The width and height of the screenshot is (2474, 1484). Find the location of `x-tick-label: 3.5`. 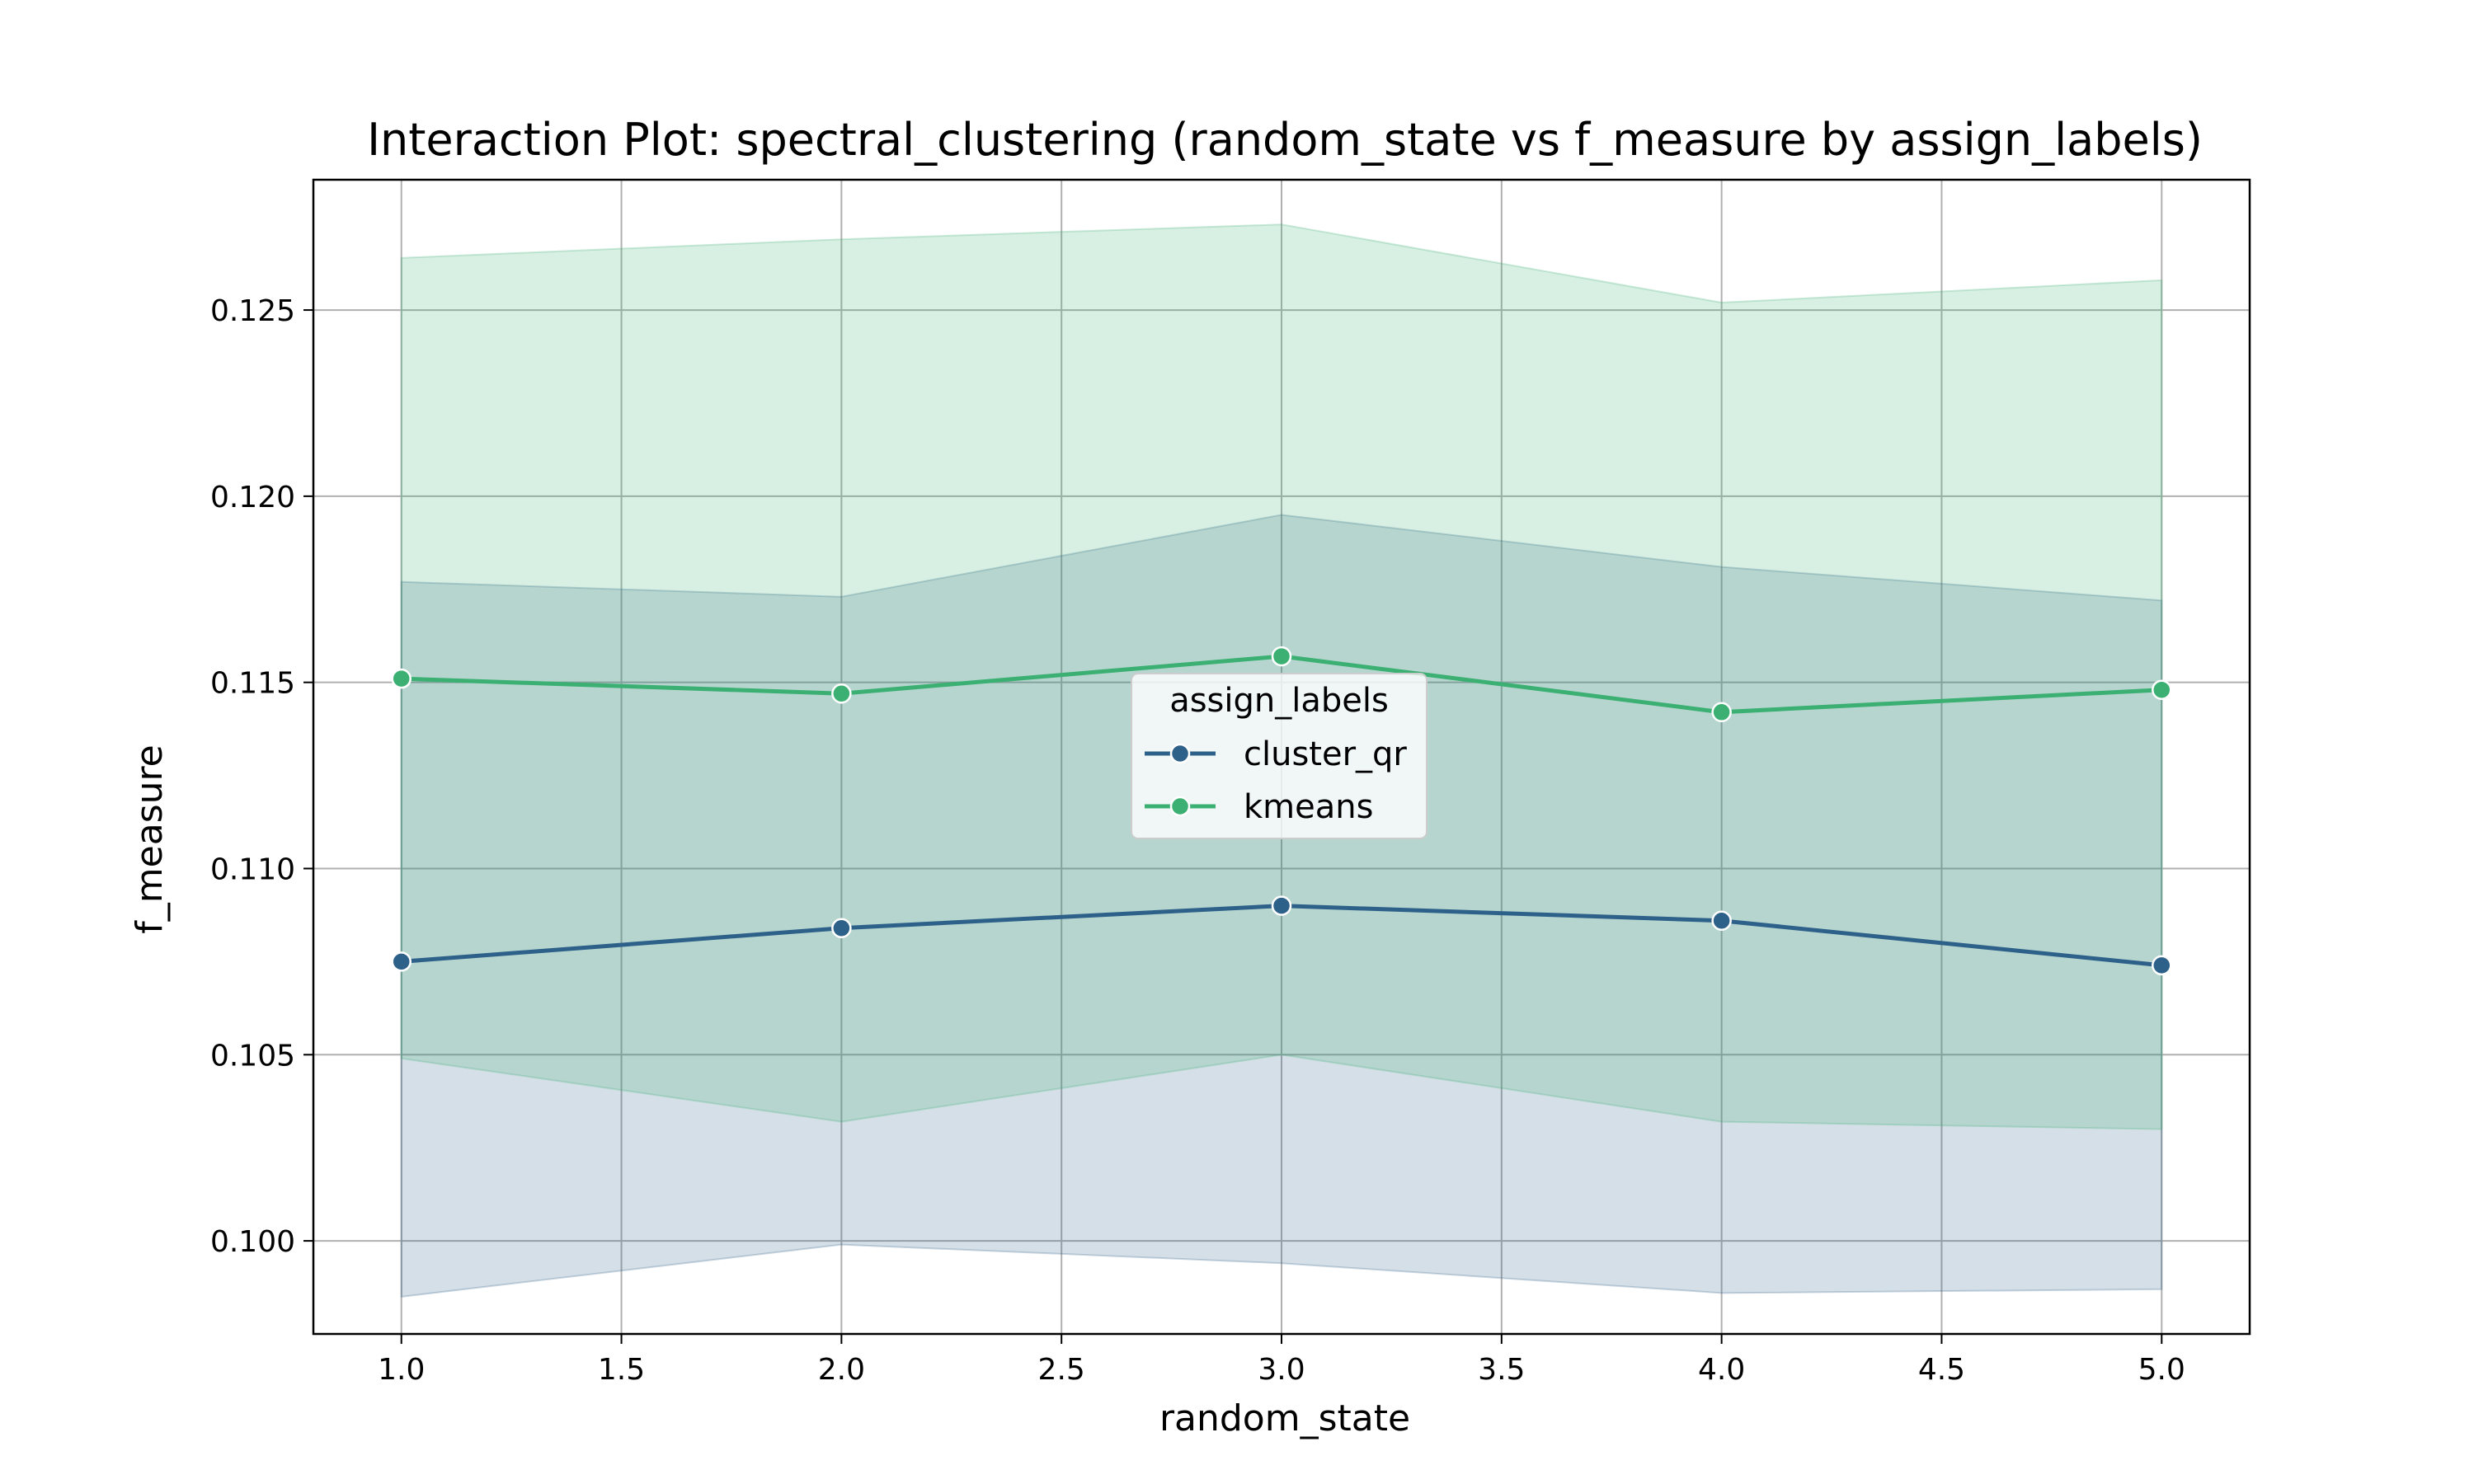

x-tick-label: 3.5 is located at coordinates (1501, 1370).